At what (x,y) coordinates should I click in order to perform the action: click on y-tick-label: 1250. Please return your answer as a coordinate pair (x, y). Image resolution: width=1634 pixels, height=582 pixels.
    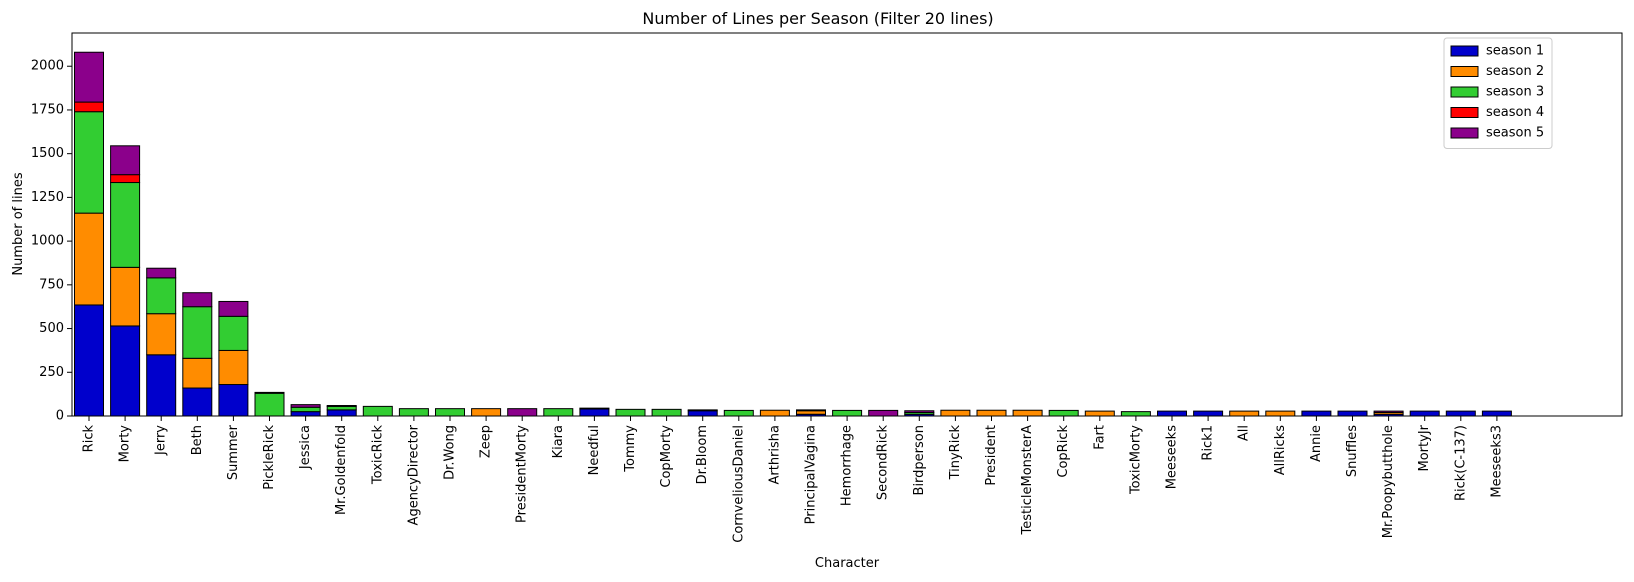
    Looking at the image, I should click on (47, 197).